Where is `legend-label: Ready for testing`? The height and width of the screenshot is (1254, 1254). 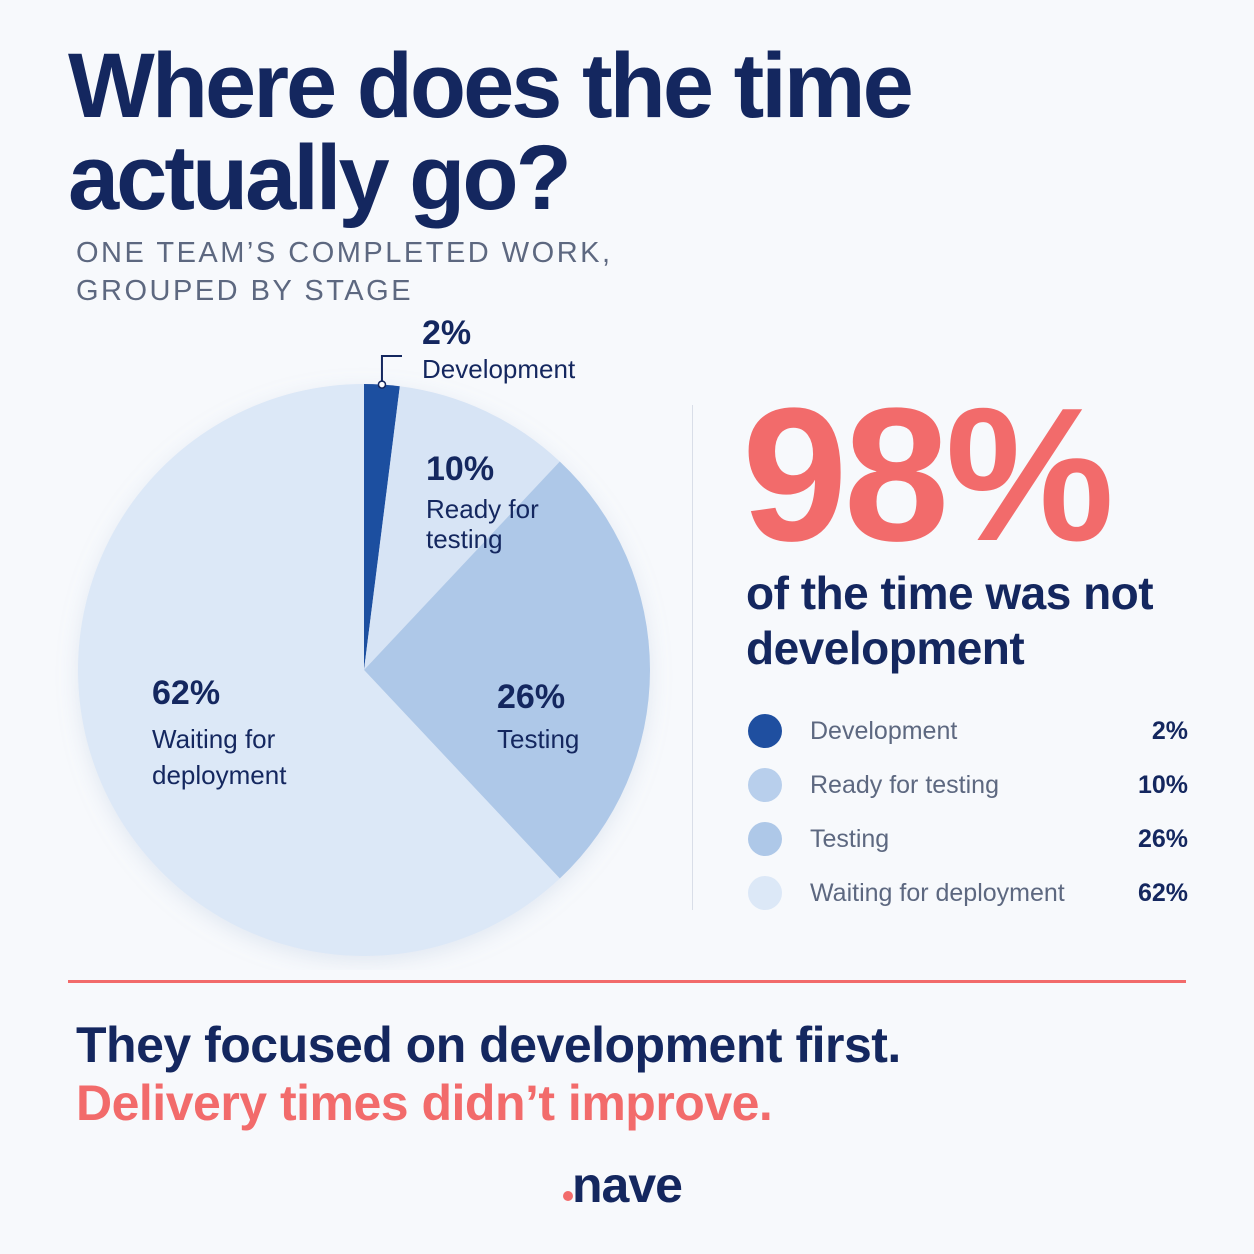
legend-label: Ready for testing is located at coordinates (904, 784).